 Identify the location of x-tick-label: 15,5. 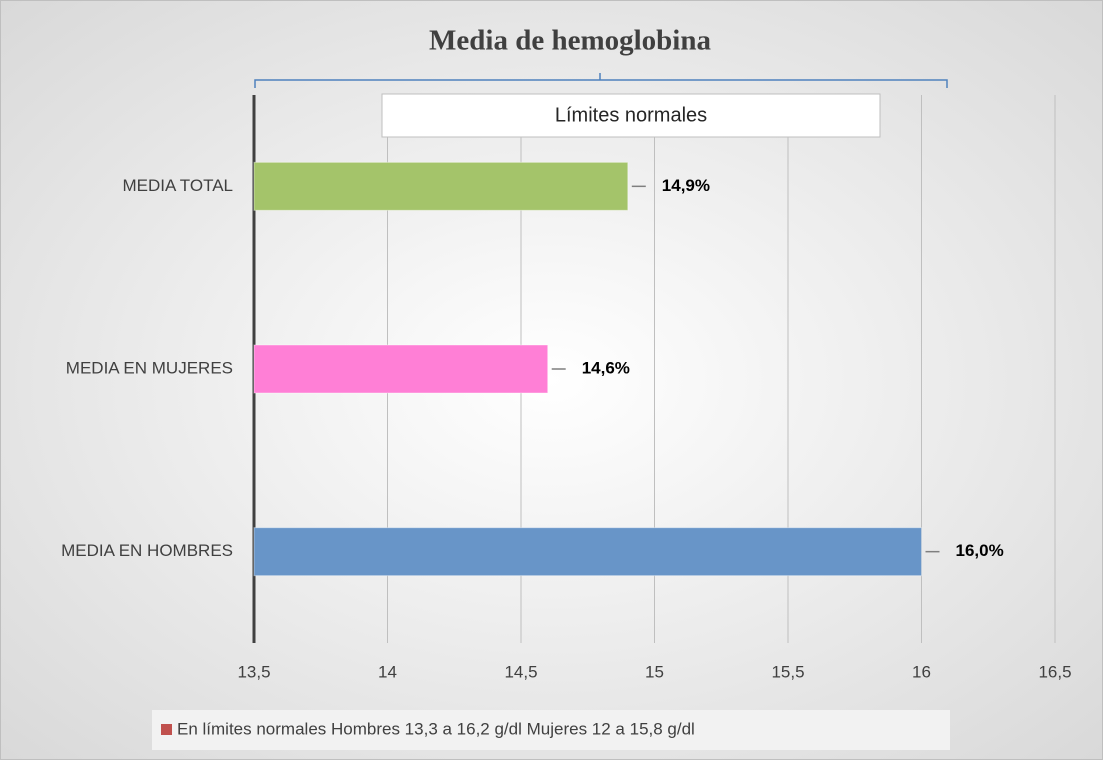
(787, 671).